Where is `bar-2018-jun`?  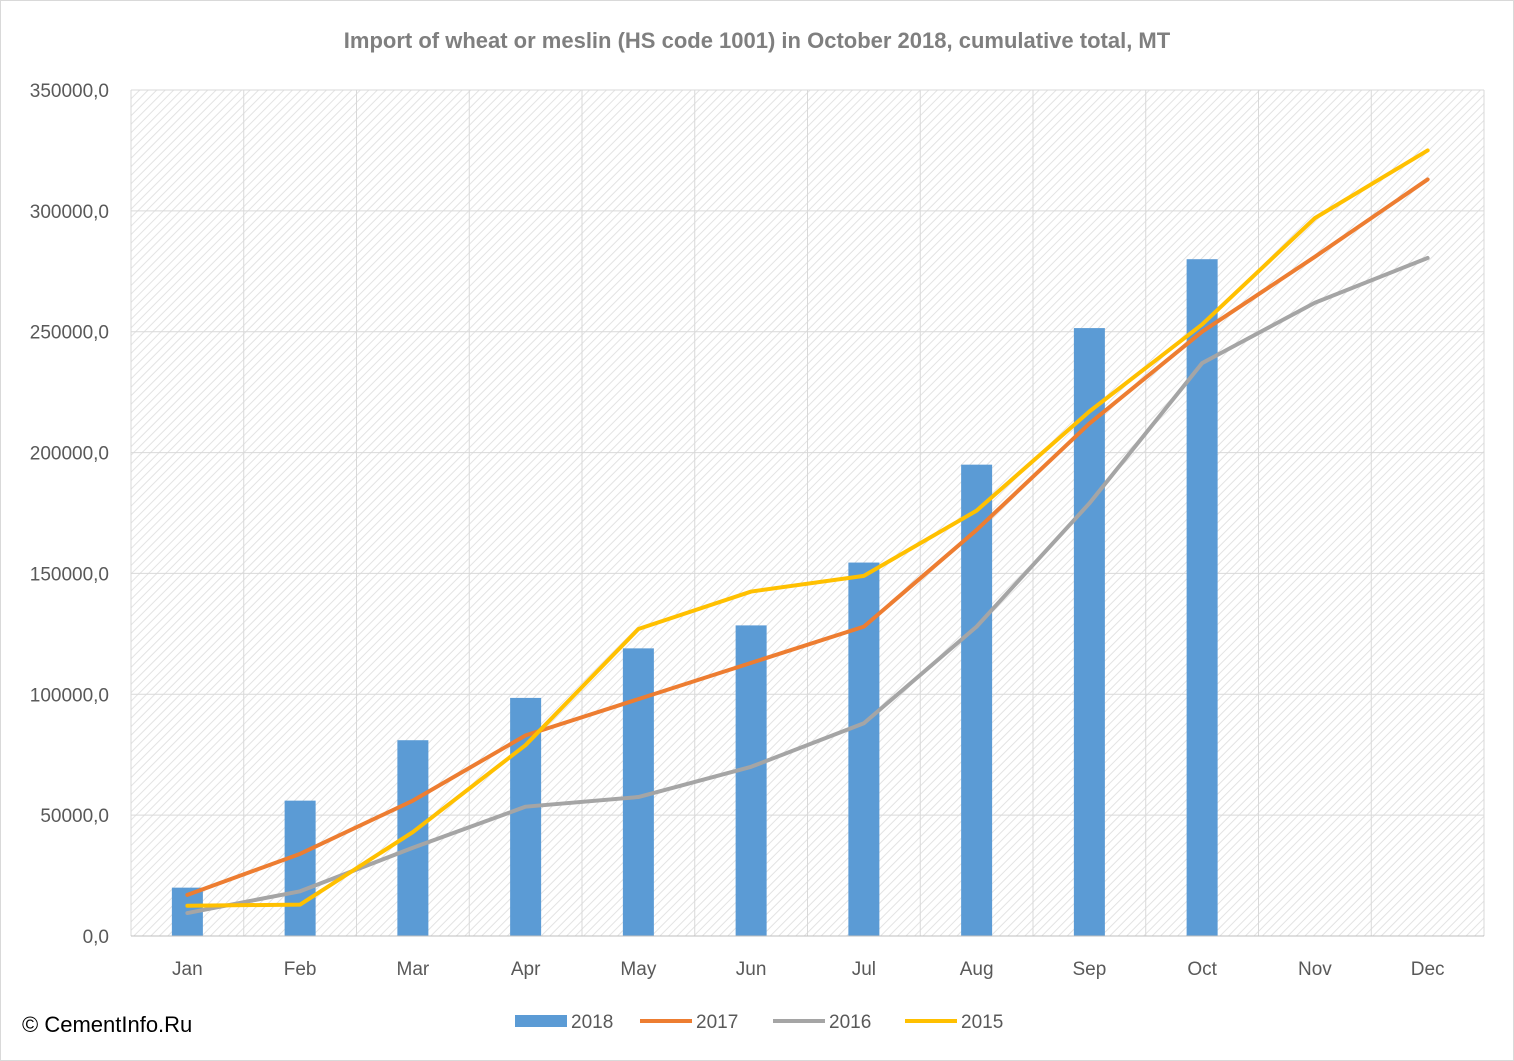
bar-2018-jun is located at coordinates (751, 780).